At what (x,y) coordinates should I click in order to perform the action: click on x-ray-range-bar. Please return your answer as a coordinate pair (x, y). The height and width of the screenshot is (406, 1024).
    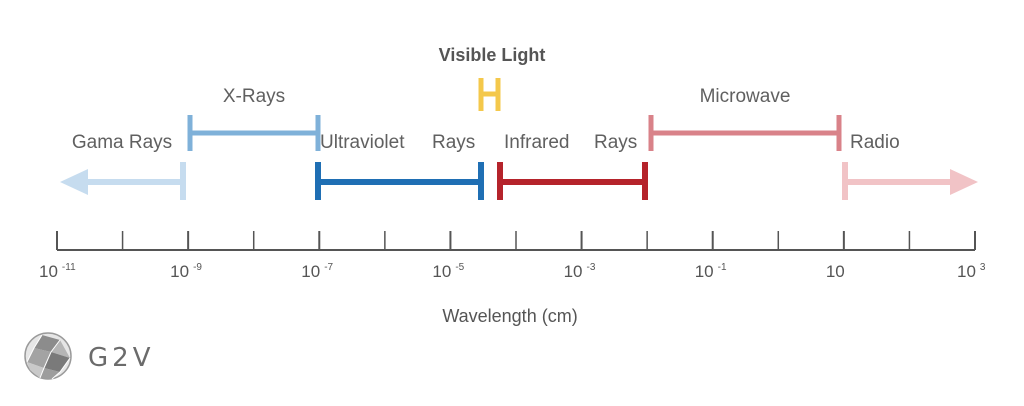
    Looking at the image, I should click on (254, 133).